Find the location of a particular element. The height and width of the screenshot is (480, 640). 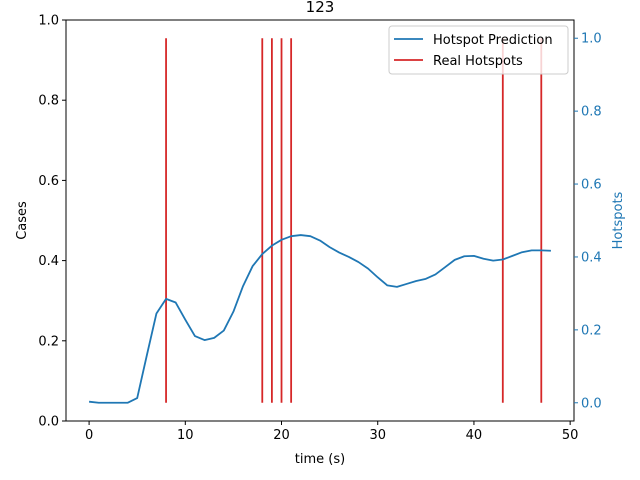

y-tick-label: 0.2 is located at coordinates (48, 341).